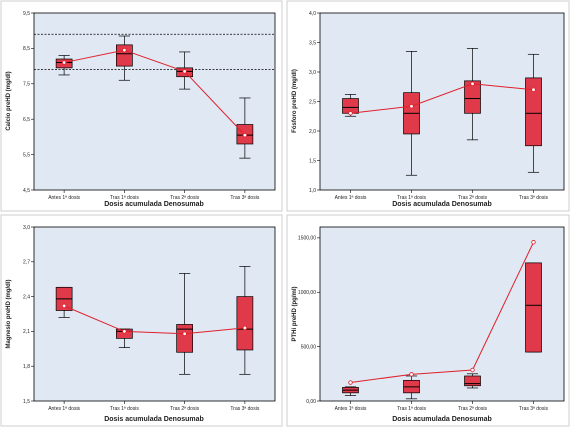 This screenshot has width=570, height=427. What do you see at coordinates (312, 14) in the screenshot?
I see `y-tick-label: 4,0` at bounding box center [312, 14].